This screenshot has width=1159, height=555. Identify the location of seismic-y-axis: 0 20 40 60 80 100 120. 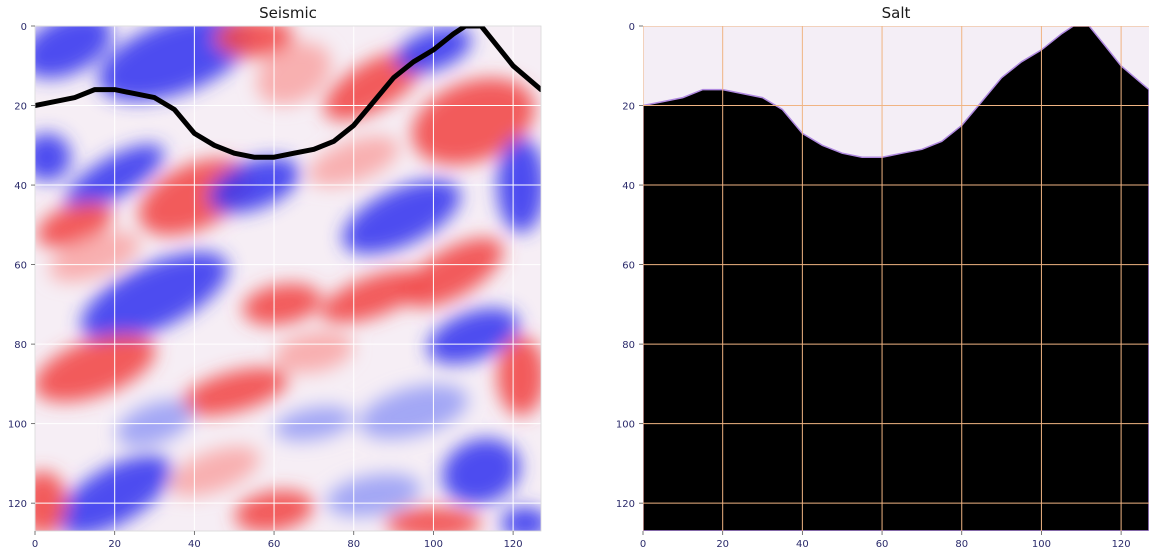
(21, 266).